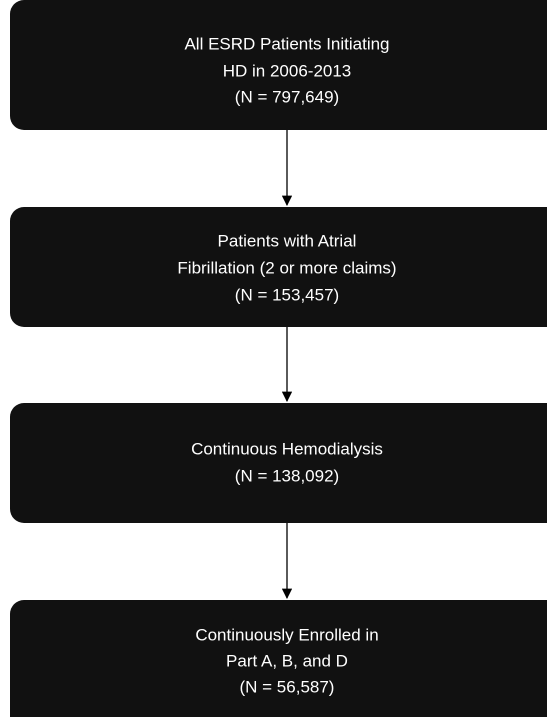  I want to click on node-text: Part A, B, and D, so click(287, 660).